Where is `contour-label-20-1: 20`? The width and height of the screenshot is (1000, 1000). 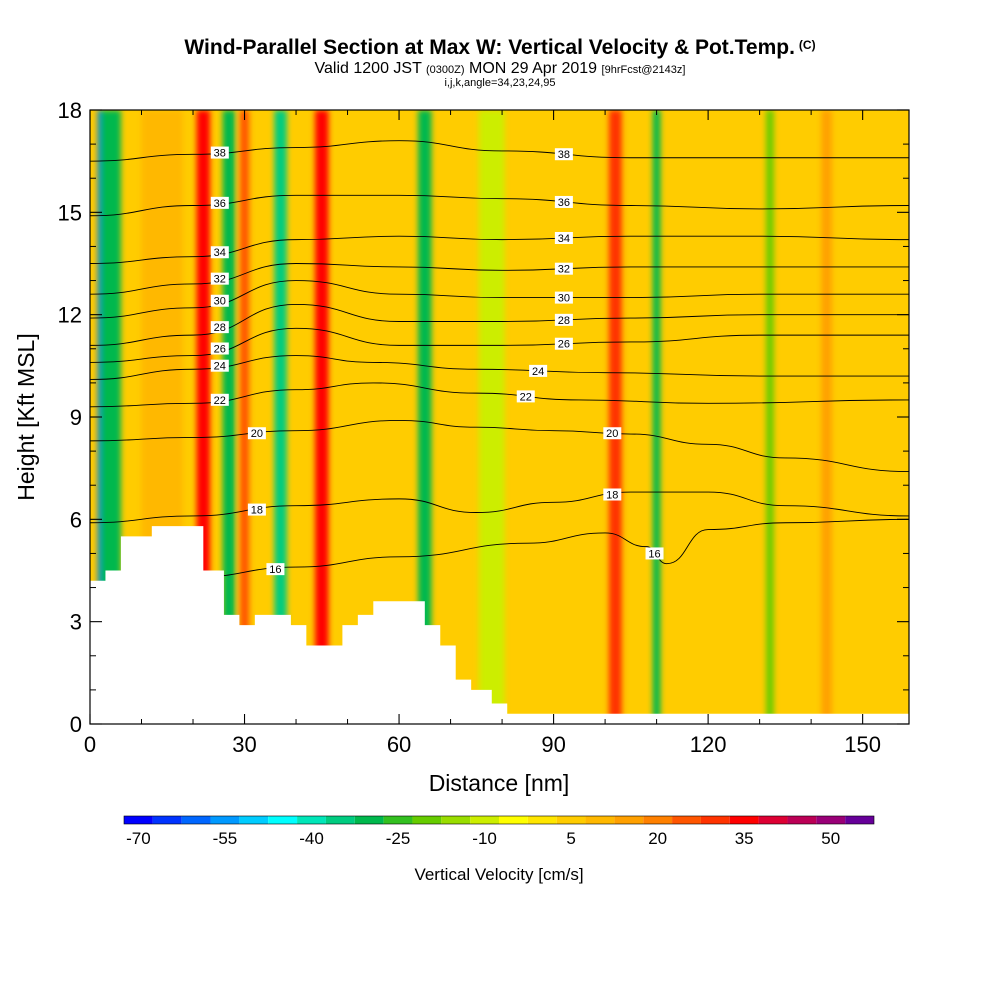
contour-label-20-1: 20 is located at coordinates (257, 434).